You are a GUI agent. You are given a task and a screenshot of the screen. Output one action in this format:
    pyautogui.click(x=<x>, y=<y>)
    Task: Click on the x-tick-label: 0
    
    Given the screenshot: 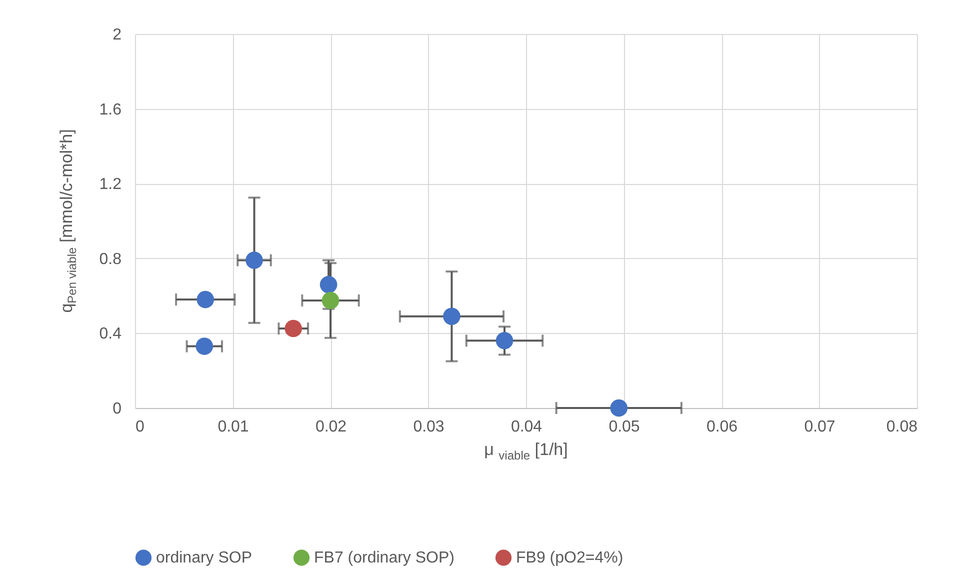 What is the action you would take?
    pyautogui.click(x=140, y=427)
    